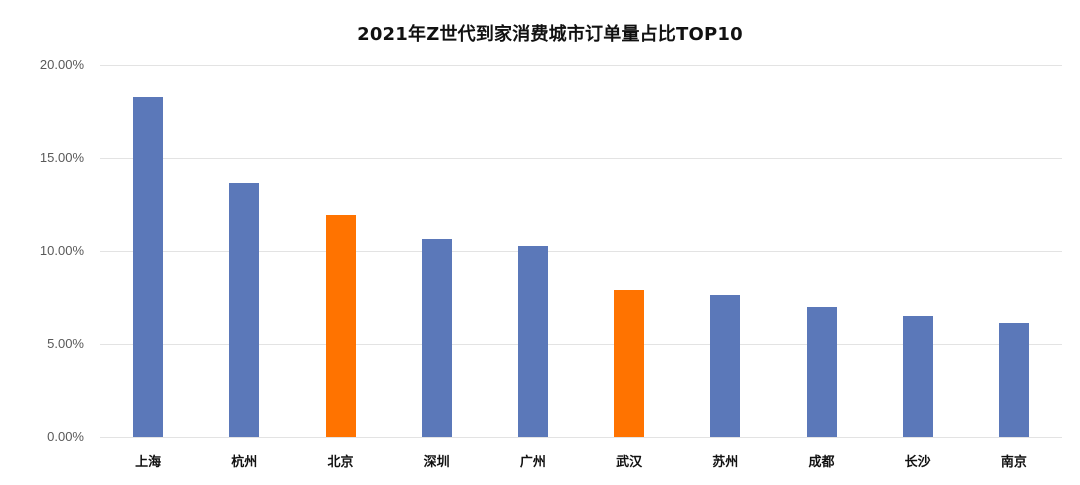 The image size is (1080, 485). Describe the element at coordinates (550, 34) in the screenshot. I see `chart-title: 2021年Z世代到家消费城市订单量占比TOP10` at that location.